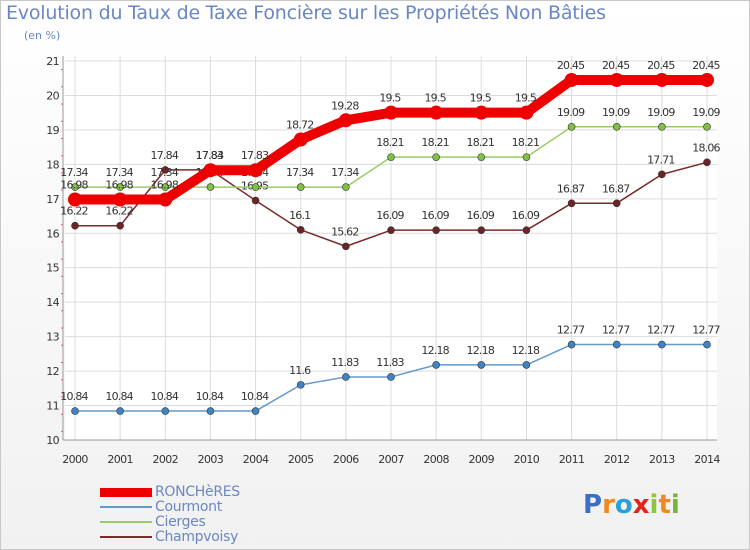 The width and height of the screenshot is (750, 550). I want to click on y-tick-label: 20, so click(52, 95).